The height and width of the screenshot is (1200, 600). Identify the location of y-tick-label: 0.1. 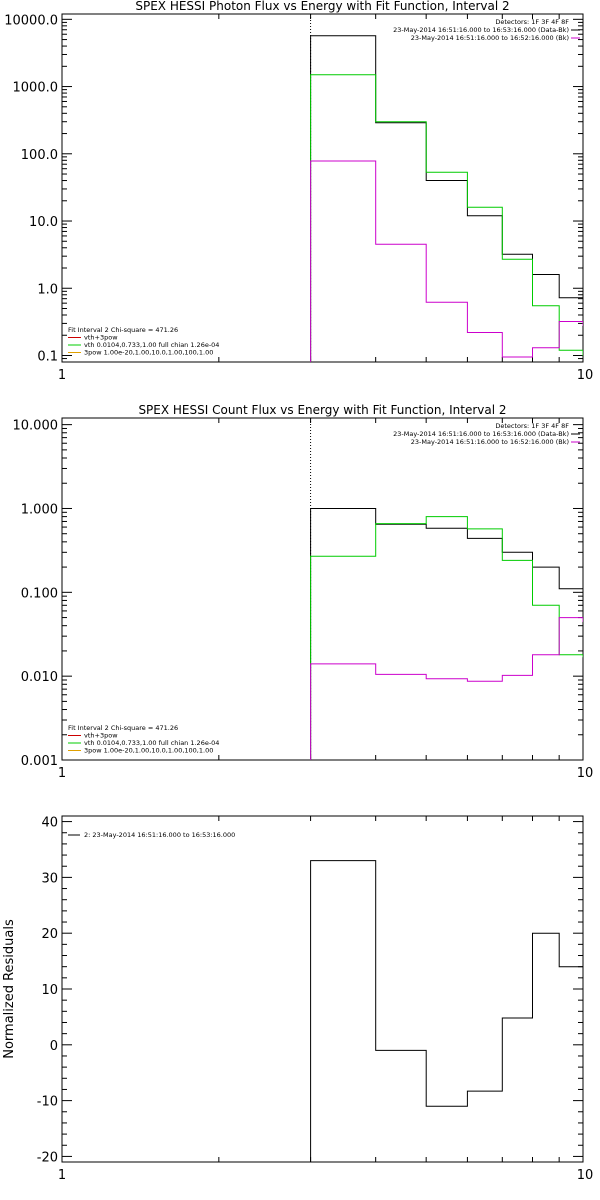
(47, 356).